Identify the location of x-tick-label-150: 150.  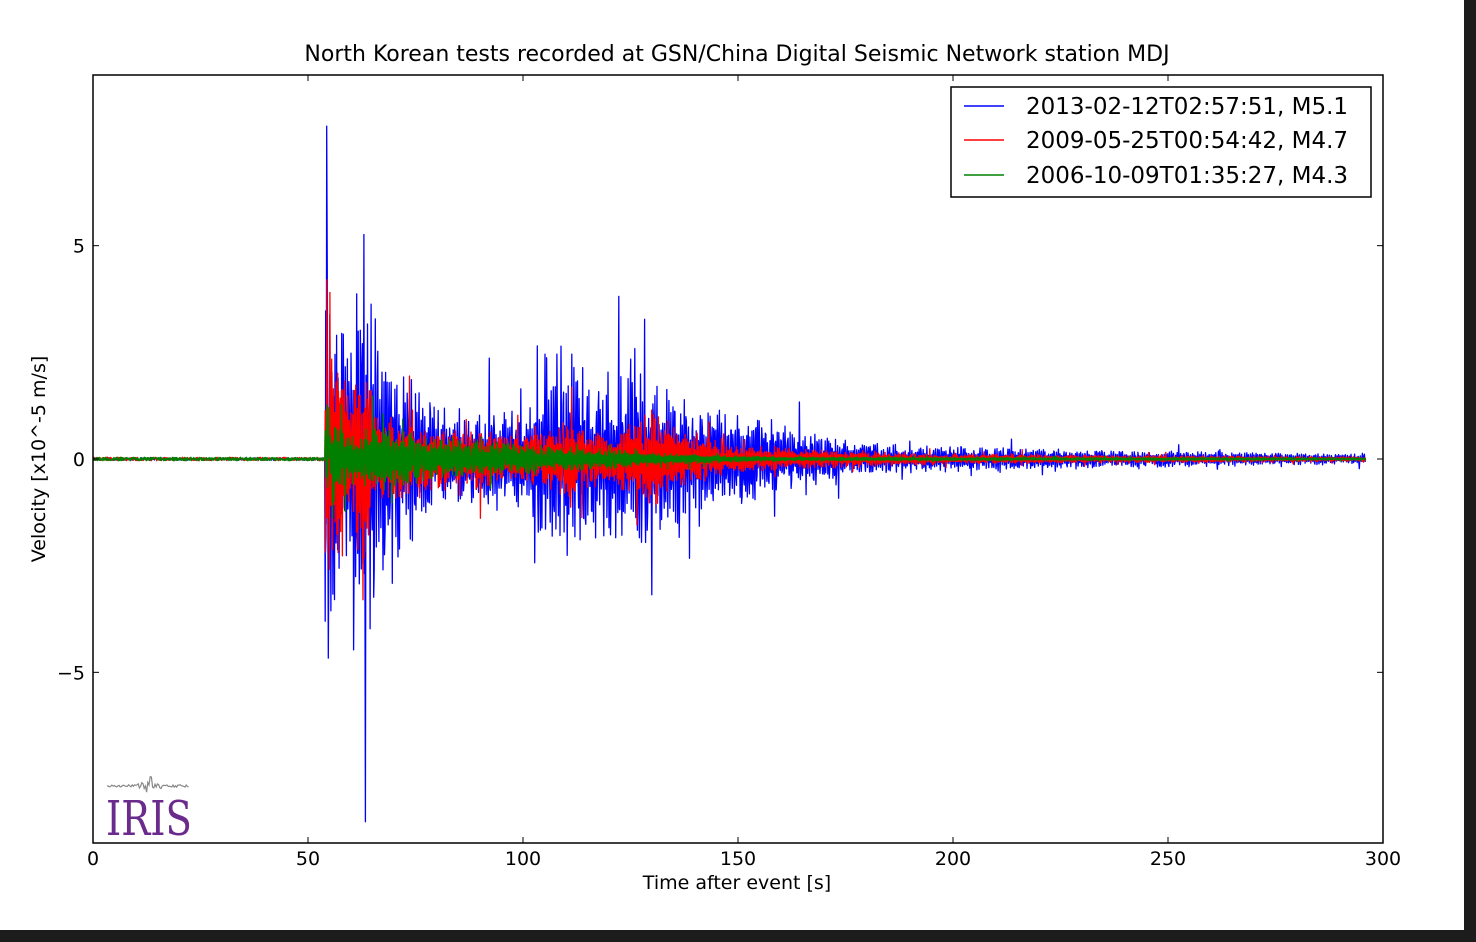
(738, 859).